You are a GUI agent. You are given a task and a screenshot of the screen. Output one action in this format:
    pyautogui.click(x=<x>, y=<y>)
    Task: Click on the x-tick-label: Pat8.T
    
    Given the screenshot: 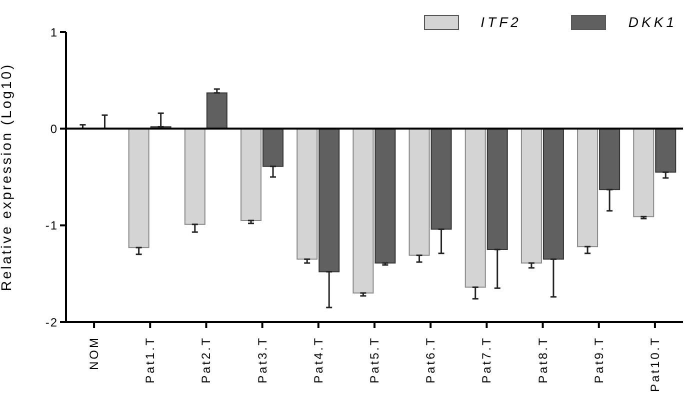 What is the action you would take?
    pyautogui.click(x=543, y=360)
    